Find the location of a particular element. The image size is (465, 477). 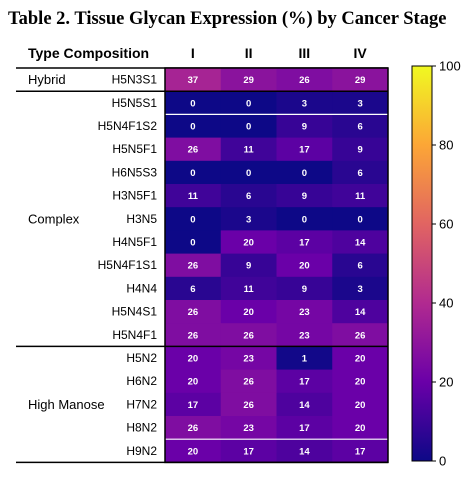

row-label: H5N3S1 is located at coordinates (135, 80).